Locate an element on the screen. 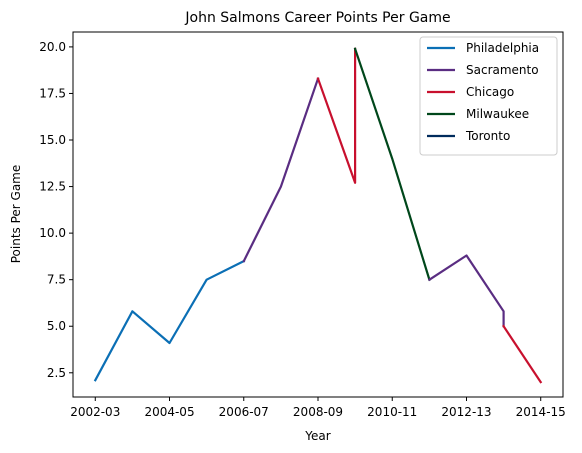 The height and width of the screenshot is (453, 582). x-tick-label: 2014-15 is located at coordinates (541, 412).